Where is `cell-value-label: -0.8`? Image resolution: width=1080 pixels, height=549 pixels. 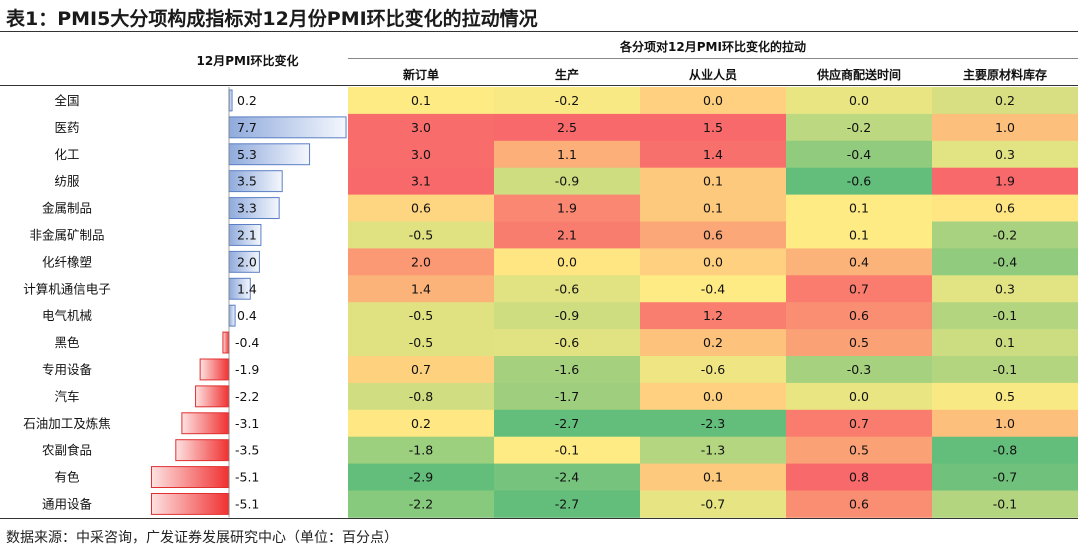 cell-value-label: -0.8 is located at coordinates (421, 396).